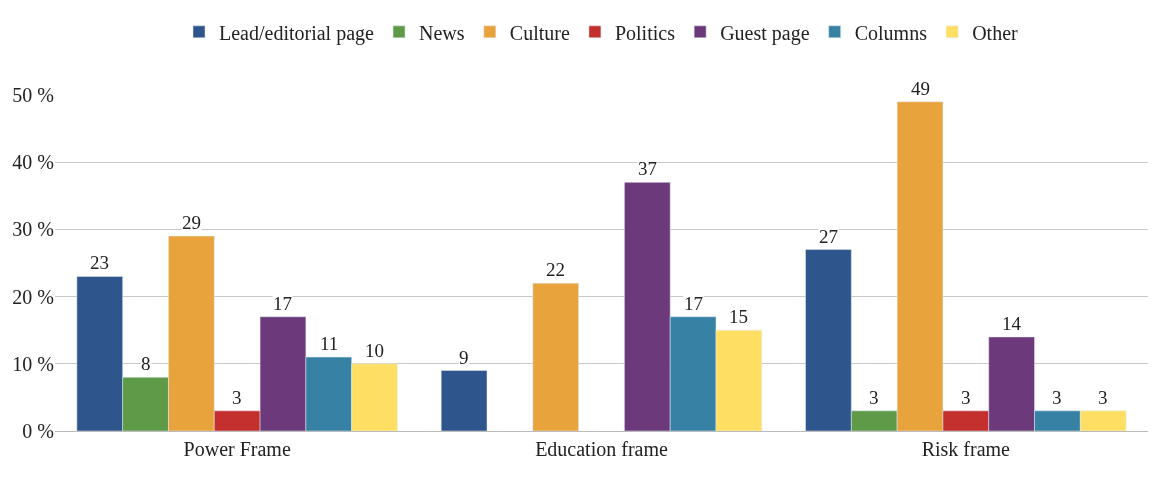 The height and width of the screenshot is (481, 1168). I want to click on data-label: 14, so click(1012, 323).